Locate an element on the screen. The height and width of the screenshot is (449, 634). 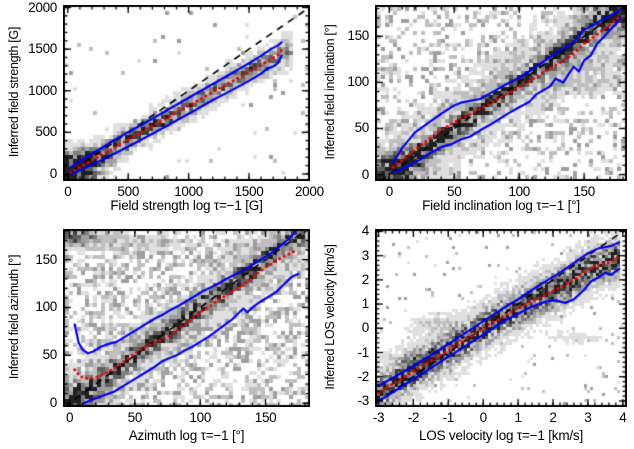
x-tick-label: 1000 is located at coordinates (189, 191).